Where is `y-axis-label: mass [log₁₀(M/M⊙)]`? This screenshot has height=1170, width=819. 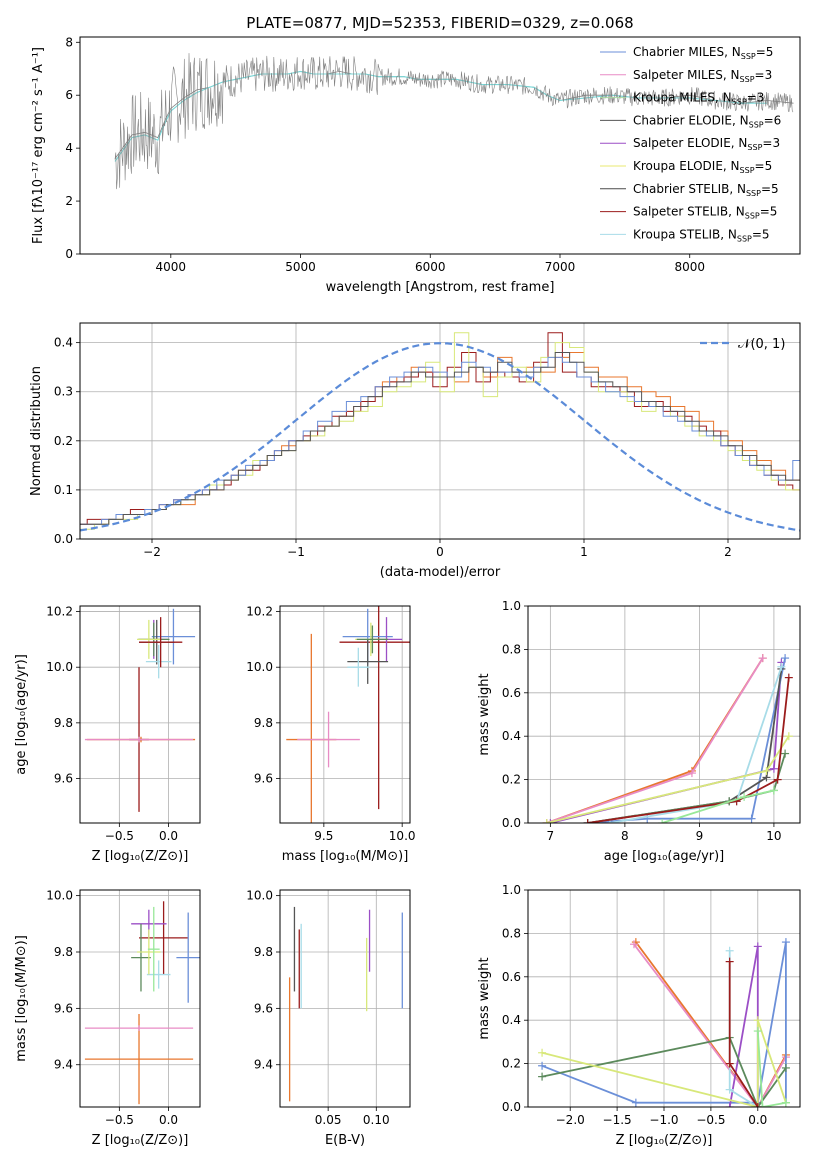 y-axis-label: mass [log₁₀(M/M⊙)] is located at coordinates (21, 998).